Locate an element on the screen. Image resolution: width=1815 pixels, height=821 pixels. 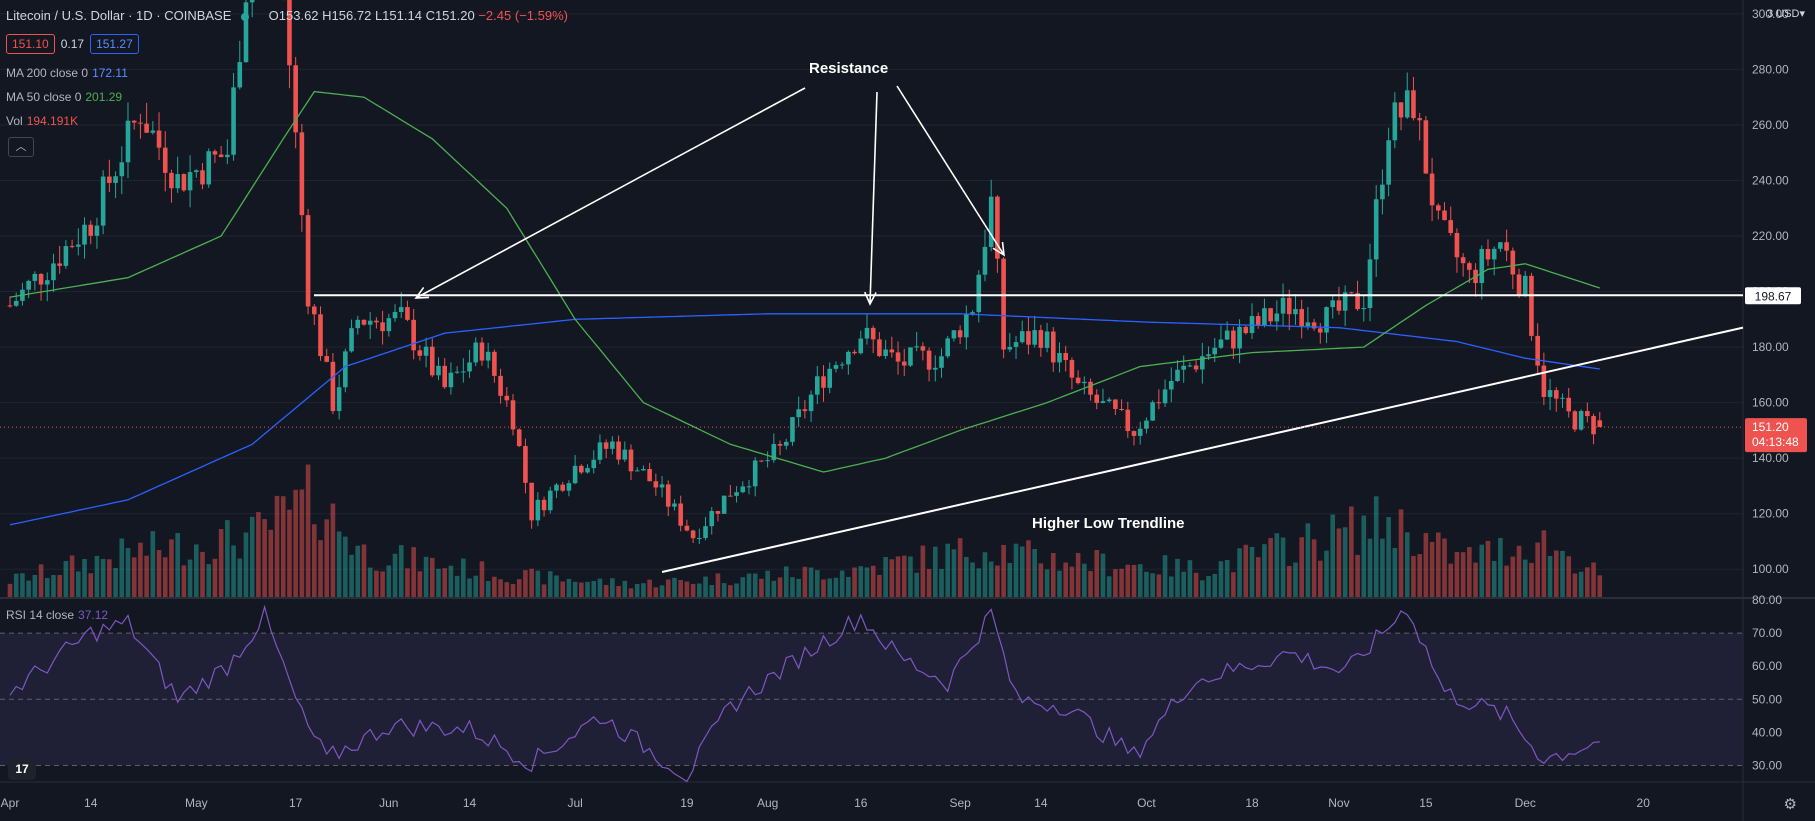
rsi-tick-label: 30.00 is located at coordinates (1767, 765).